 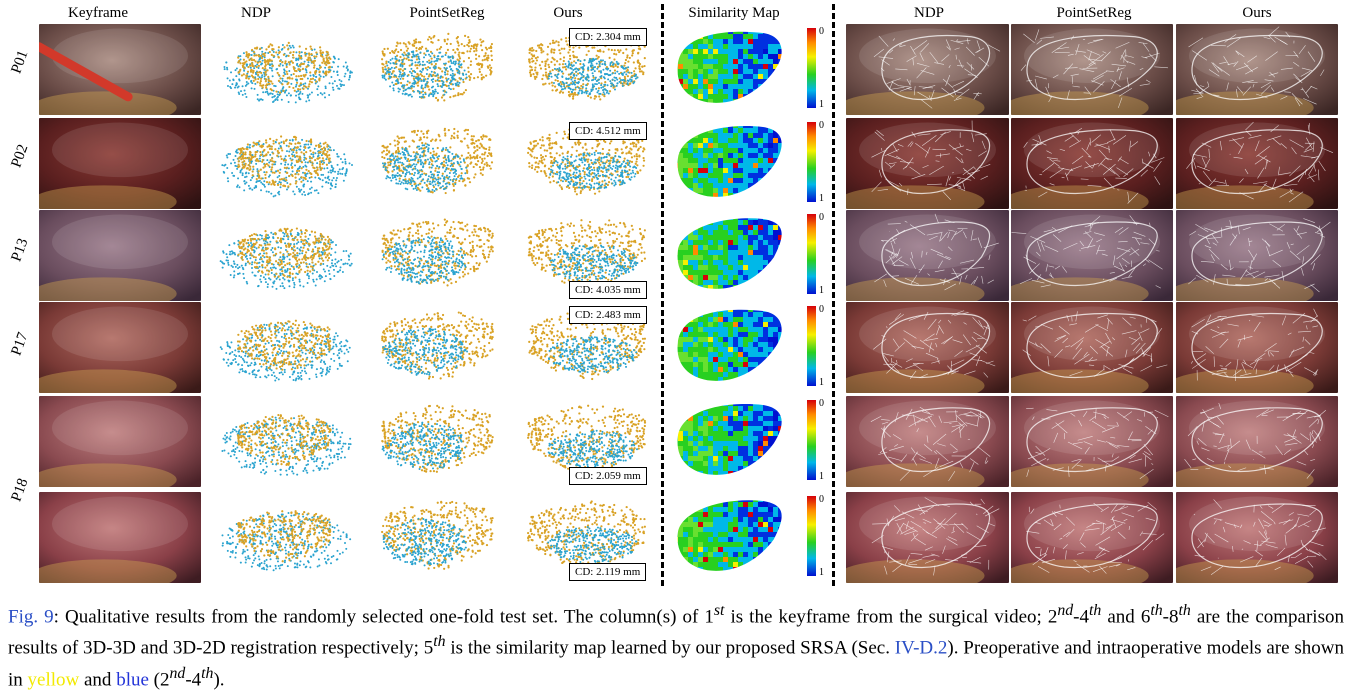 I want to click on separator-right, so click(x=833, y=295).